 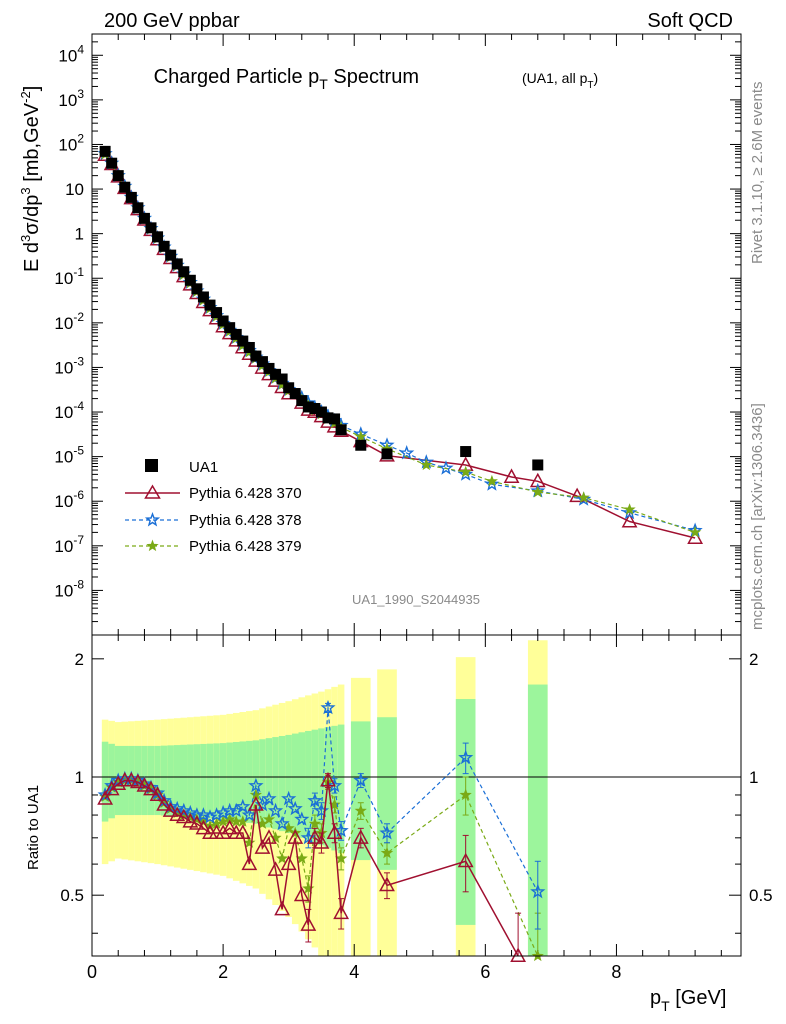 I want to click on y-tick-label: 10⁻⁴, so click(x=69, y=410).